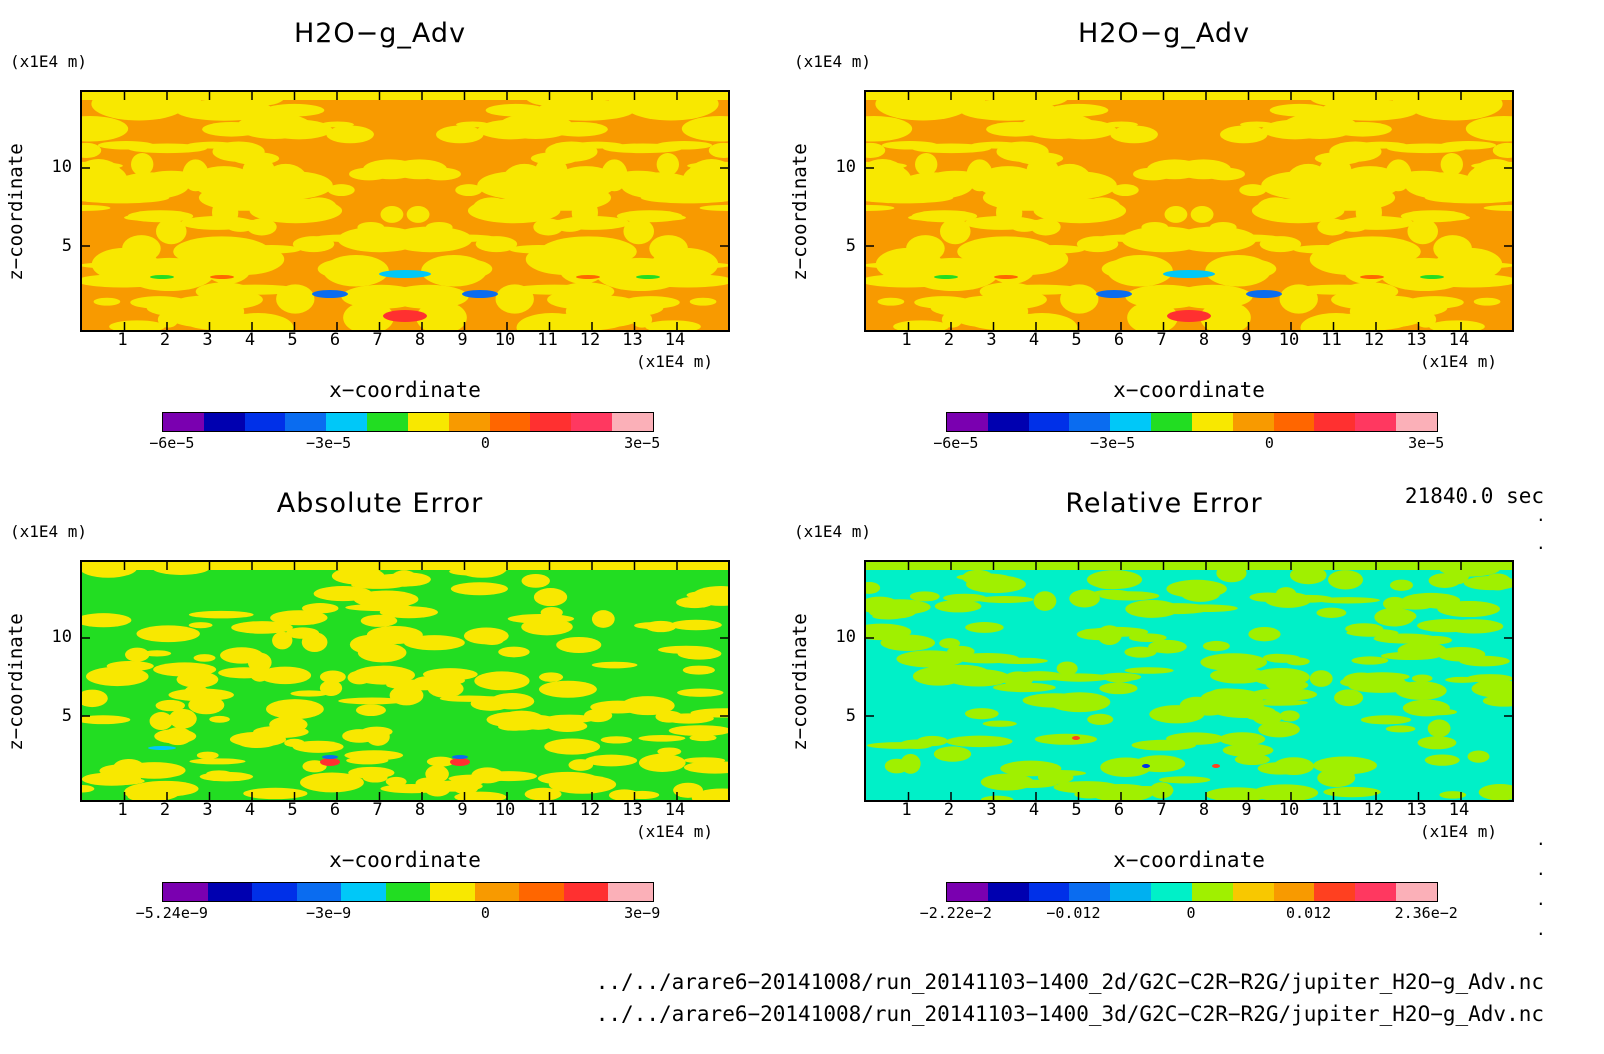  I want to click on y-axis-label: z−coordinate, so click(800, 682).